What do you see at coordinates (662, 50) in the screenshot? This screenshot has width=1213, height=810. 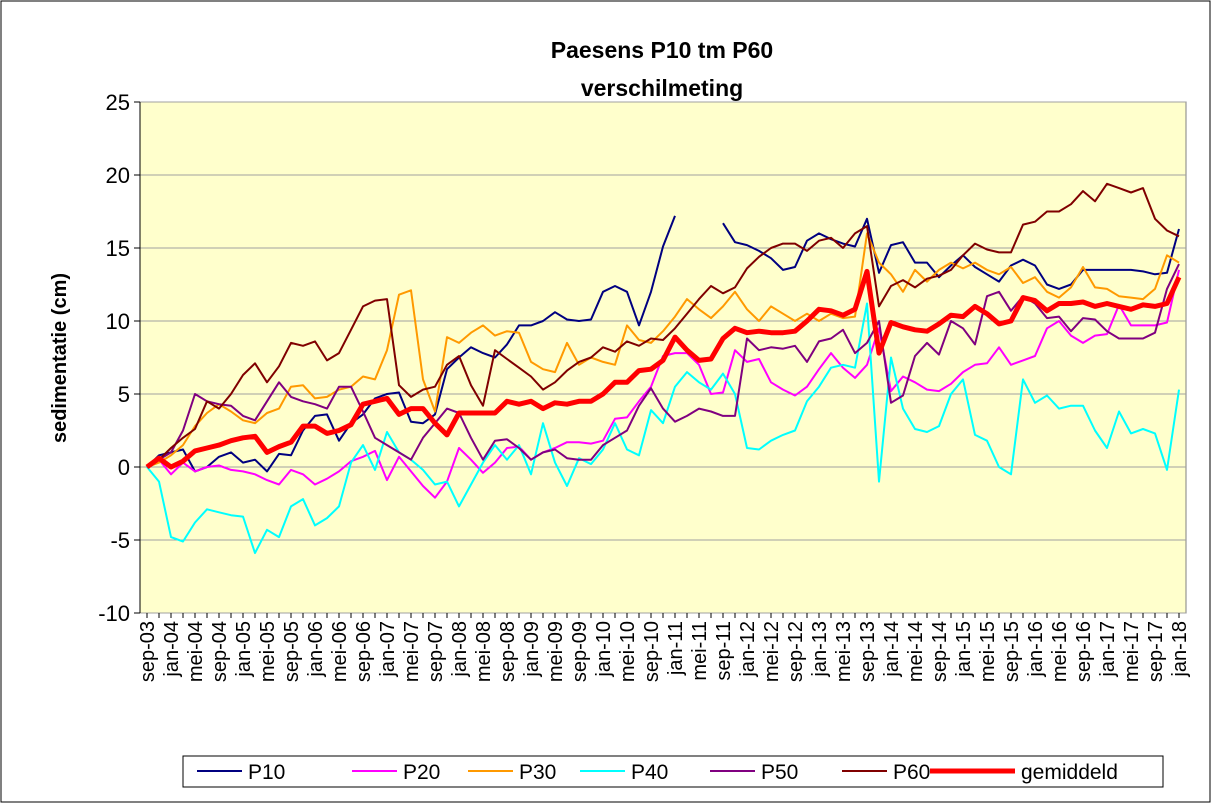 I see `chart-title: Paesens P10 tm P60` at bounding box center [662, 50].